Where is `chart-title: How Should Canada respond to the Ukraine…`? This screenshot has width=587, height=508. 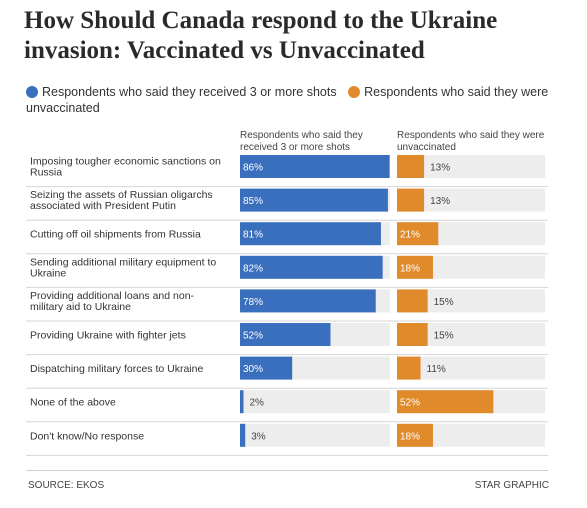
chart-title: How Should Canada respond to the Ukraine… is located at coordinates (261, 35).